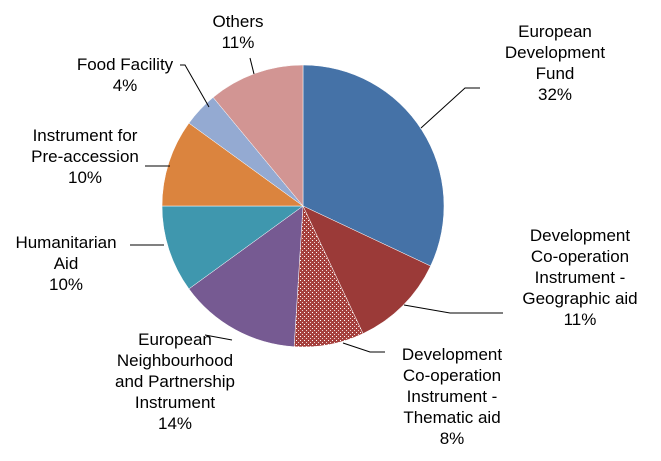  Describe the element at coordinates (175, 360) in the screenshot. I see `slice-name-line: Neighbourhood` at that location.